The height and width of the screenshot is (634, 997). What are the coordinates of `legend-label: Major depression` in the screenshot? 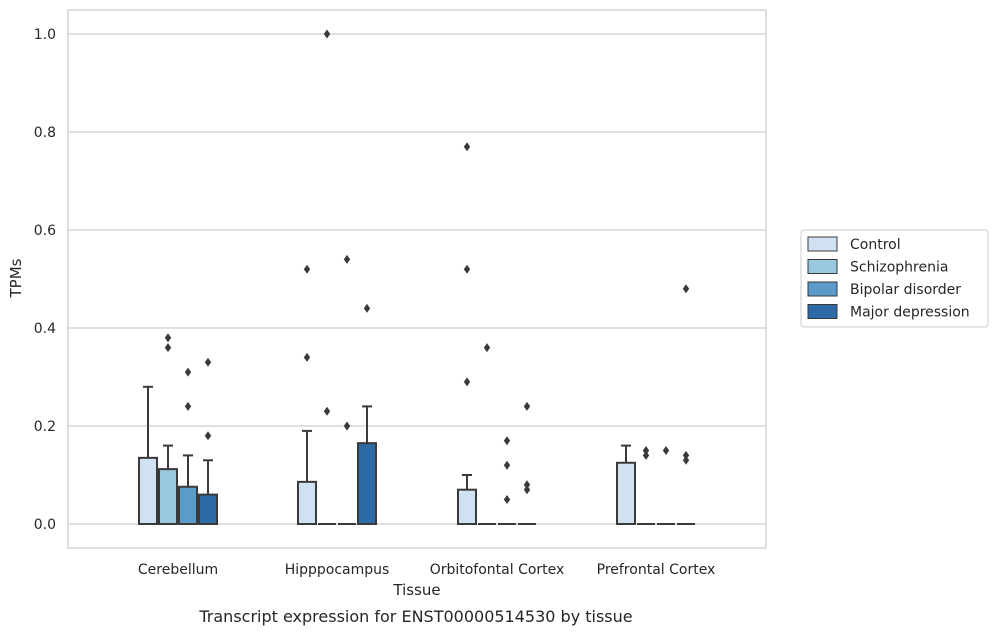 It's located at (910, 313).